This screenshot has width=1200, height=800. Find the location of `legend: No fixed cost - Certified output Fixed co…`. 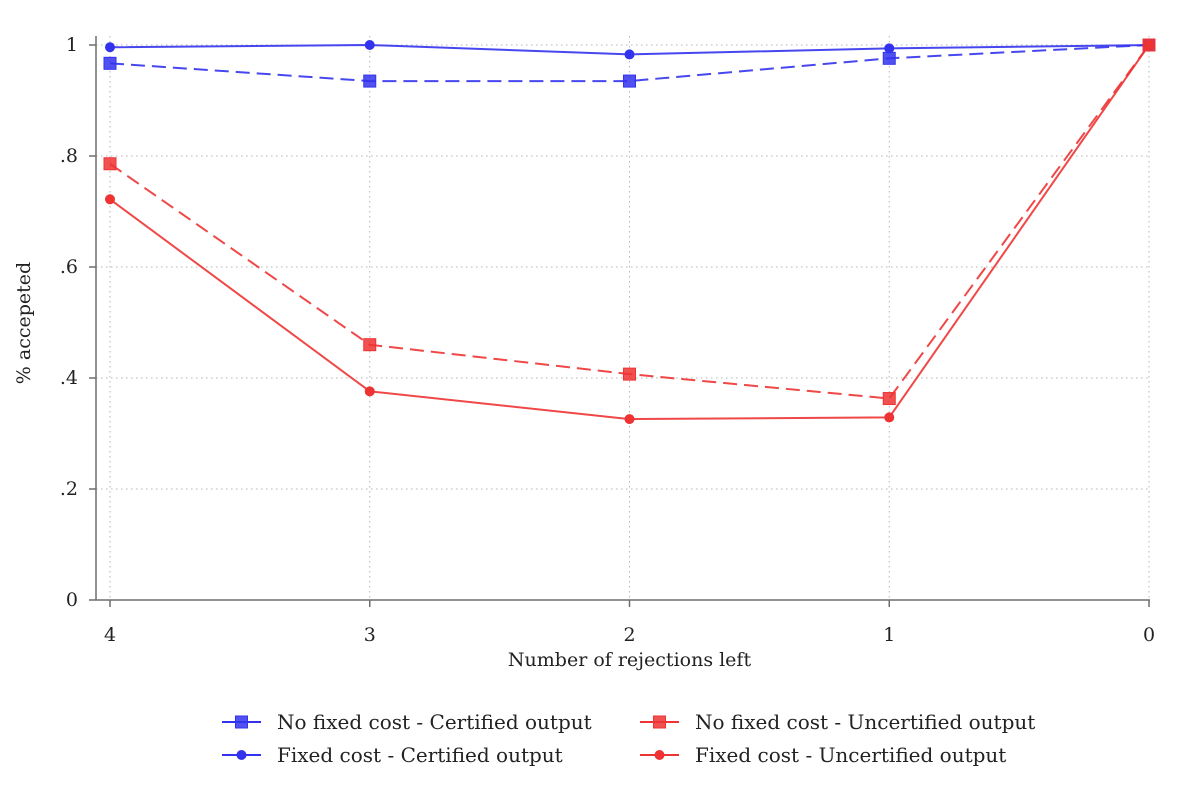

legend: No fixed cost - Certified output Fixed co… is located at coordinates (628, 738).